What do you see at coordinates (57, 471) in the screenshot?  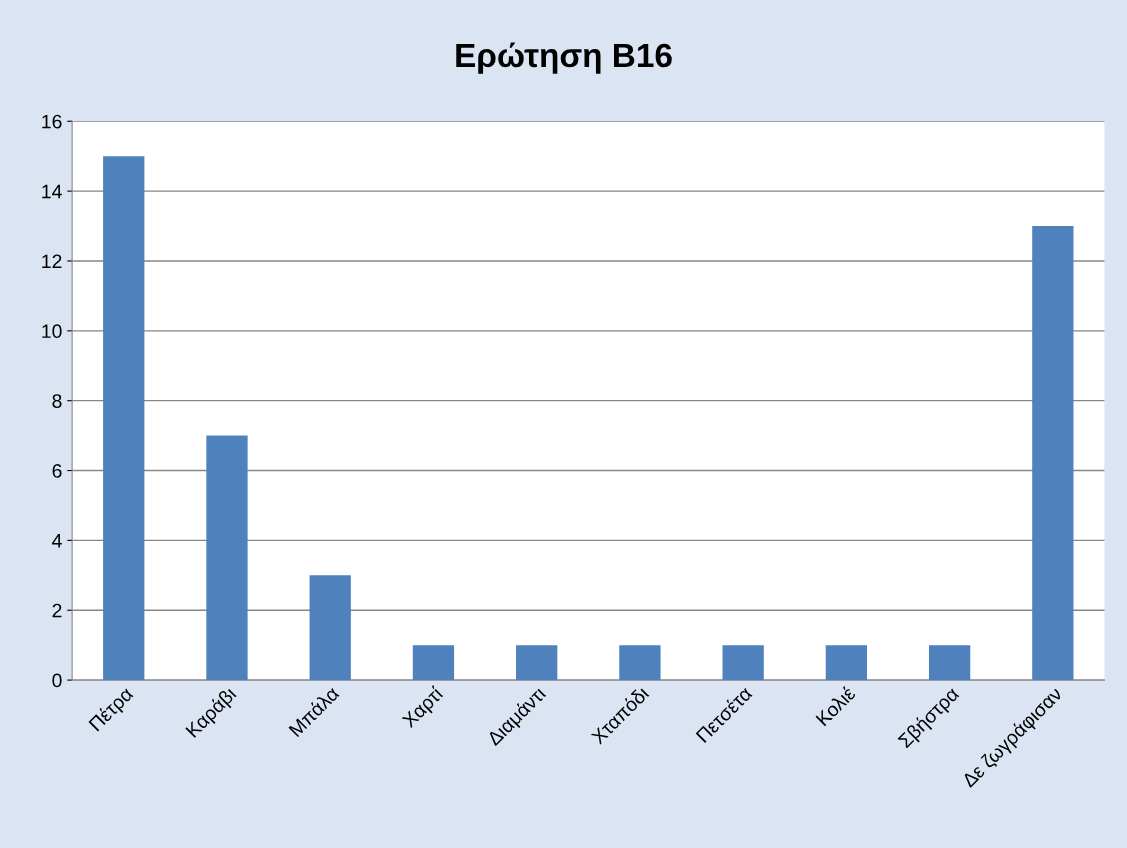 I see `y-tick-label: 6` at bounding box center [57, 471].